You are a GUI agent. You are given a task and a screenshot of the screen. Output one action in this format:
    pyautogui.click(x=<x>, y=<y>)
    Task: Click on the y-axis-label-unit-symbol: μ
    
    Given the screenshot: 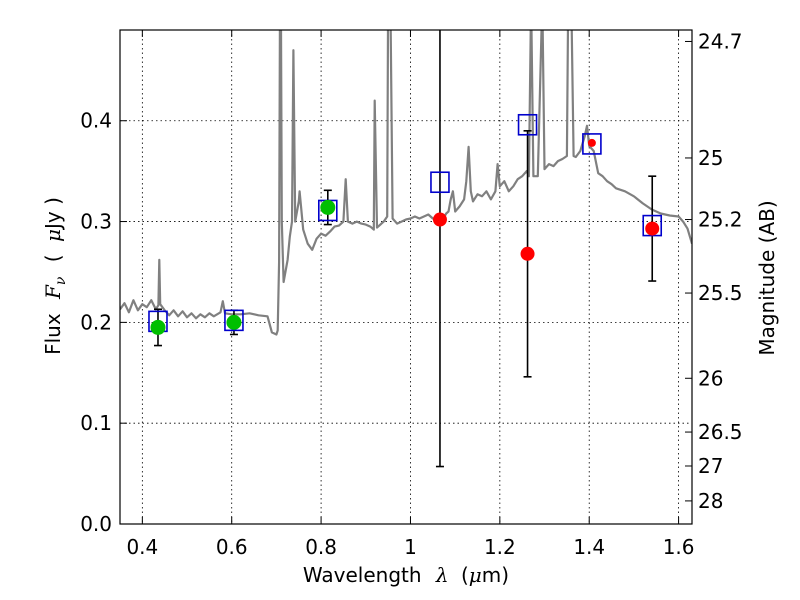 What is the action you would take?
    pyautogui.click(x=53, y=235)
    